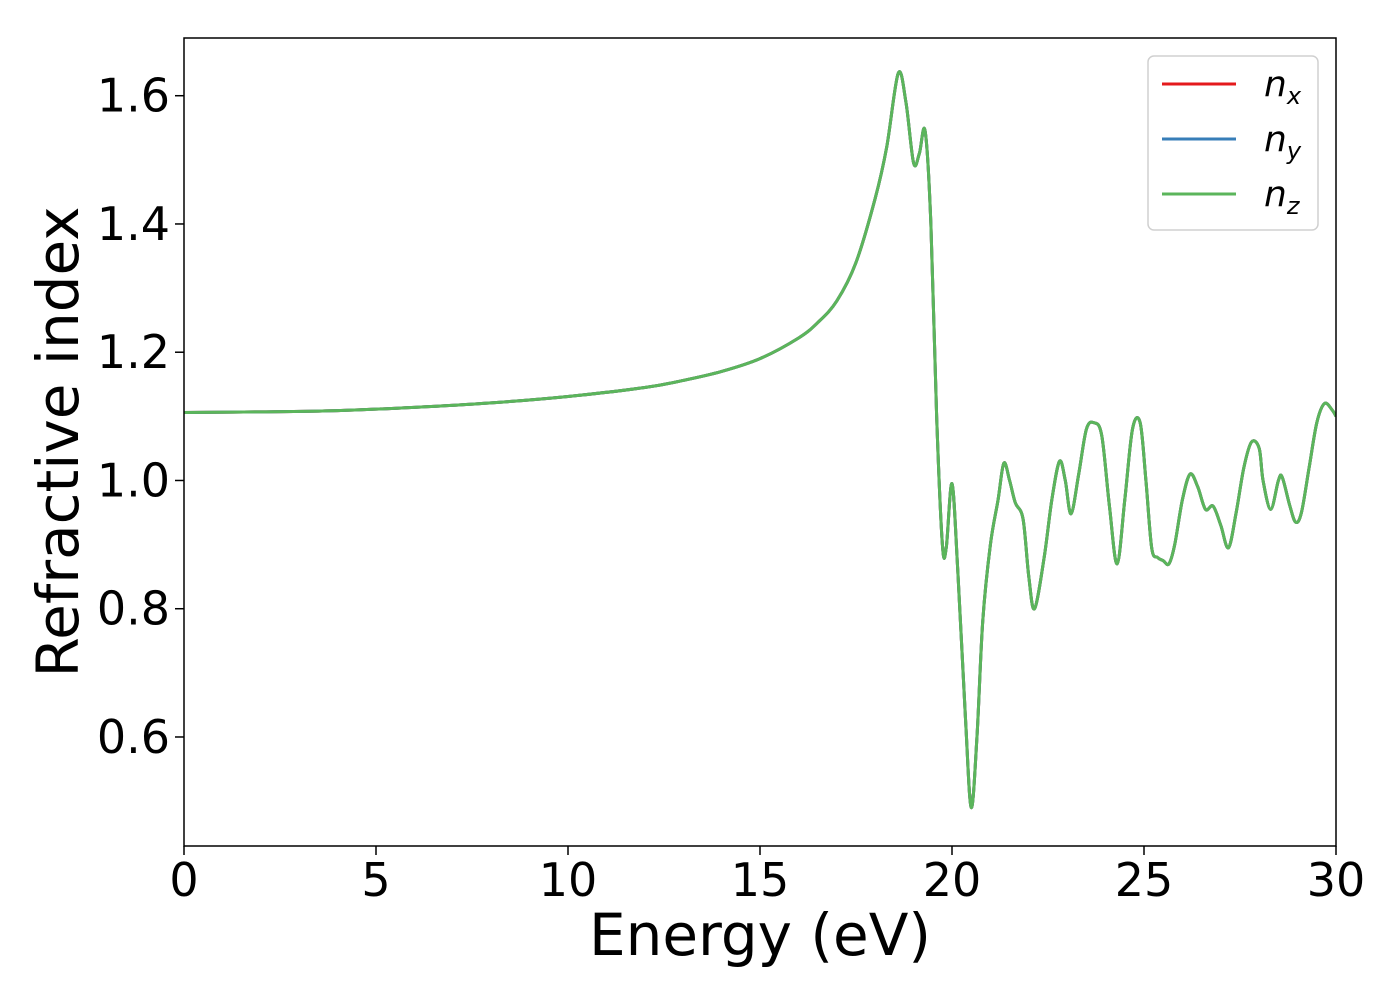  I want to click on y-tick-label: 1.4, so click(133, 224).